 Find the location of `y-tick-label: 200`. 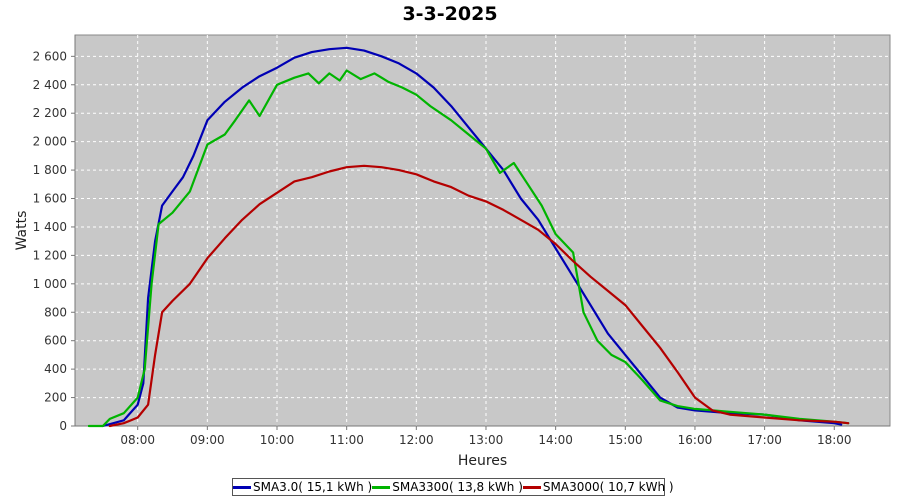

y-tick-label: 200 is located at coordinates (55, 398).